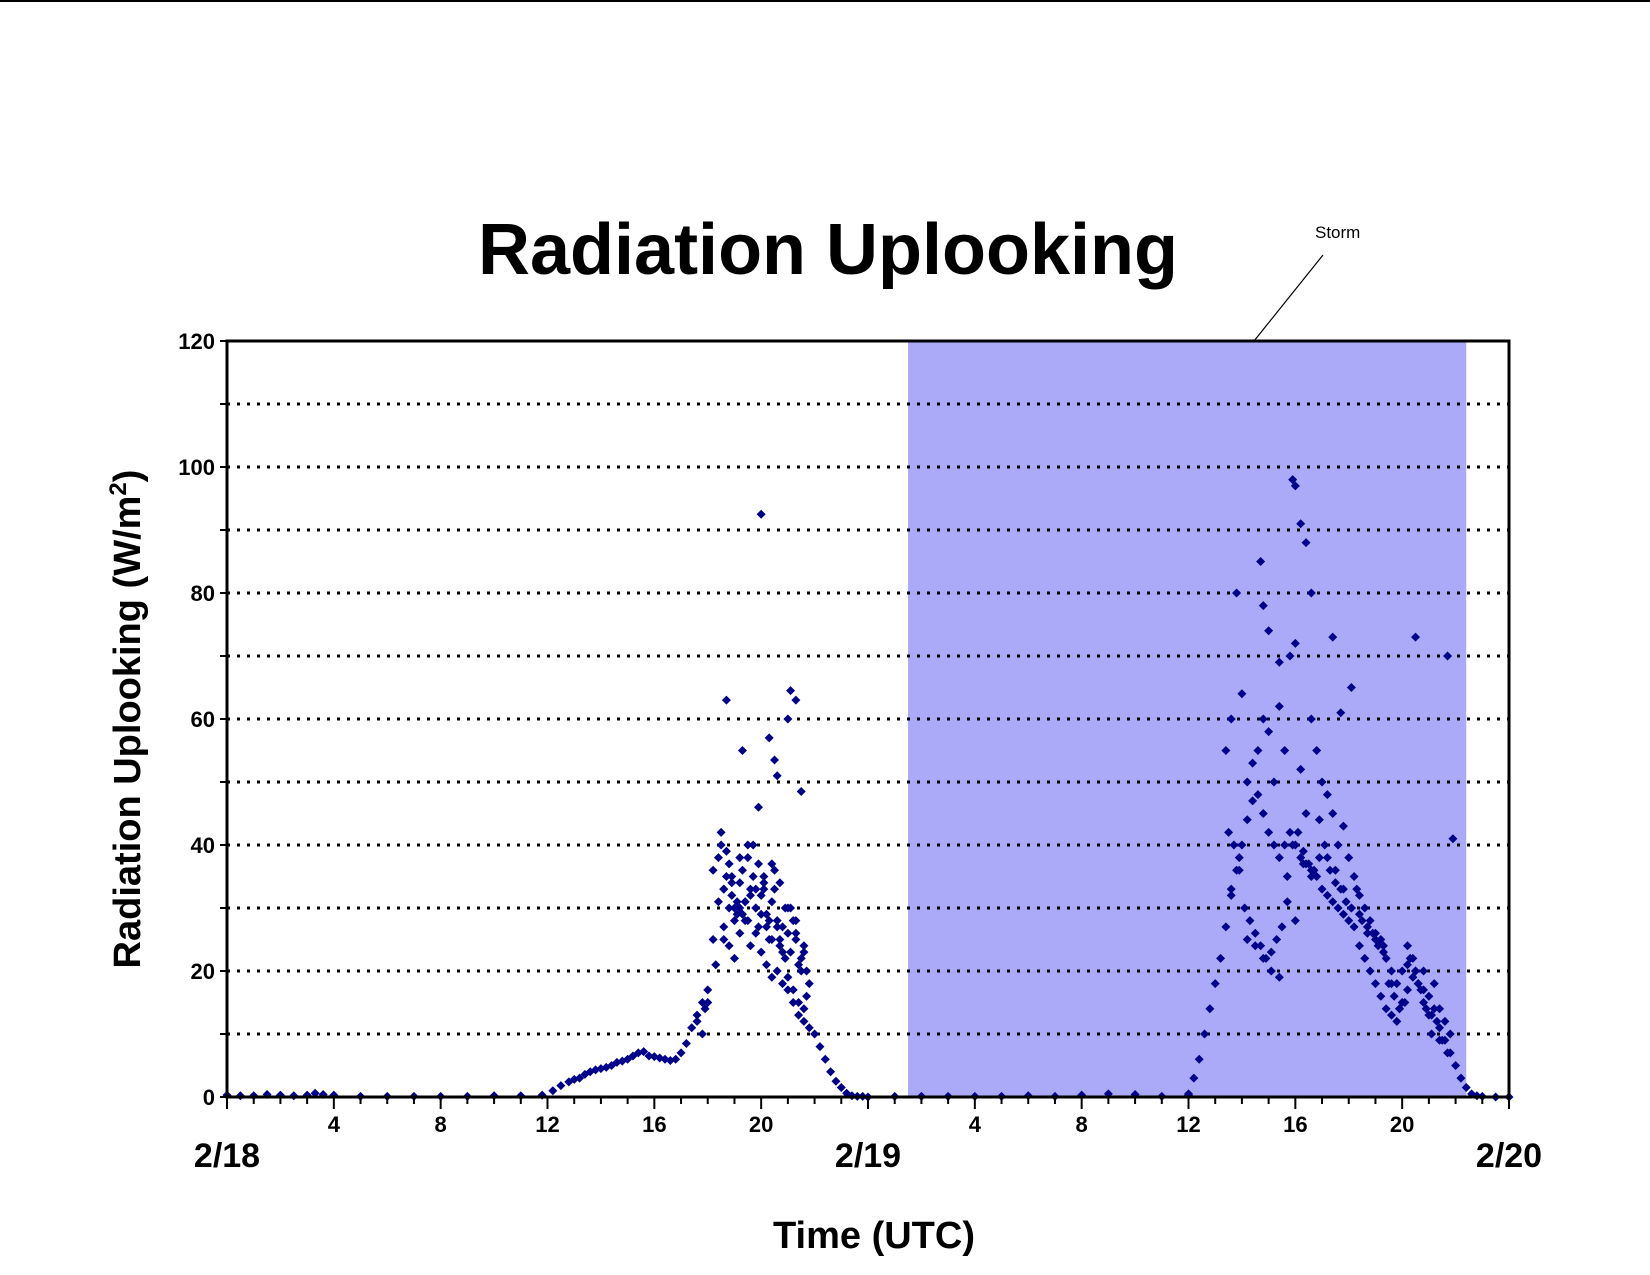 This screenshot has width=1650, height=1275. Describe the element at coordinates (209, 1097) in the screenshot. I see `y-tick-label: 0` at that location.